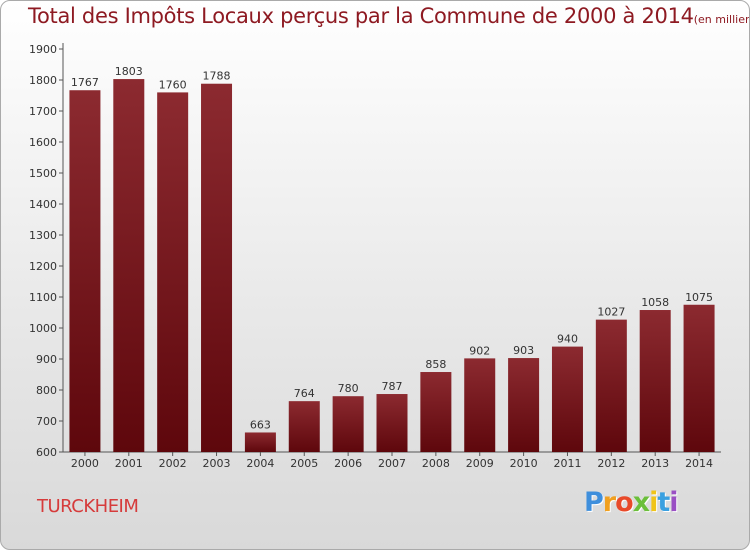 This screenshot has width=750, height=550. Describe the element at coordinates (217, 76) in the screenshot. I see `value-label: 1788` at that location.